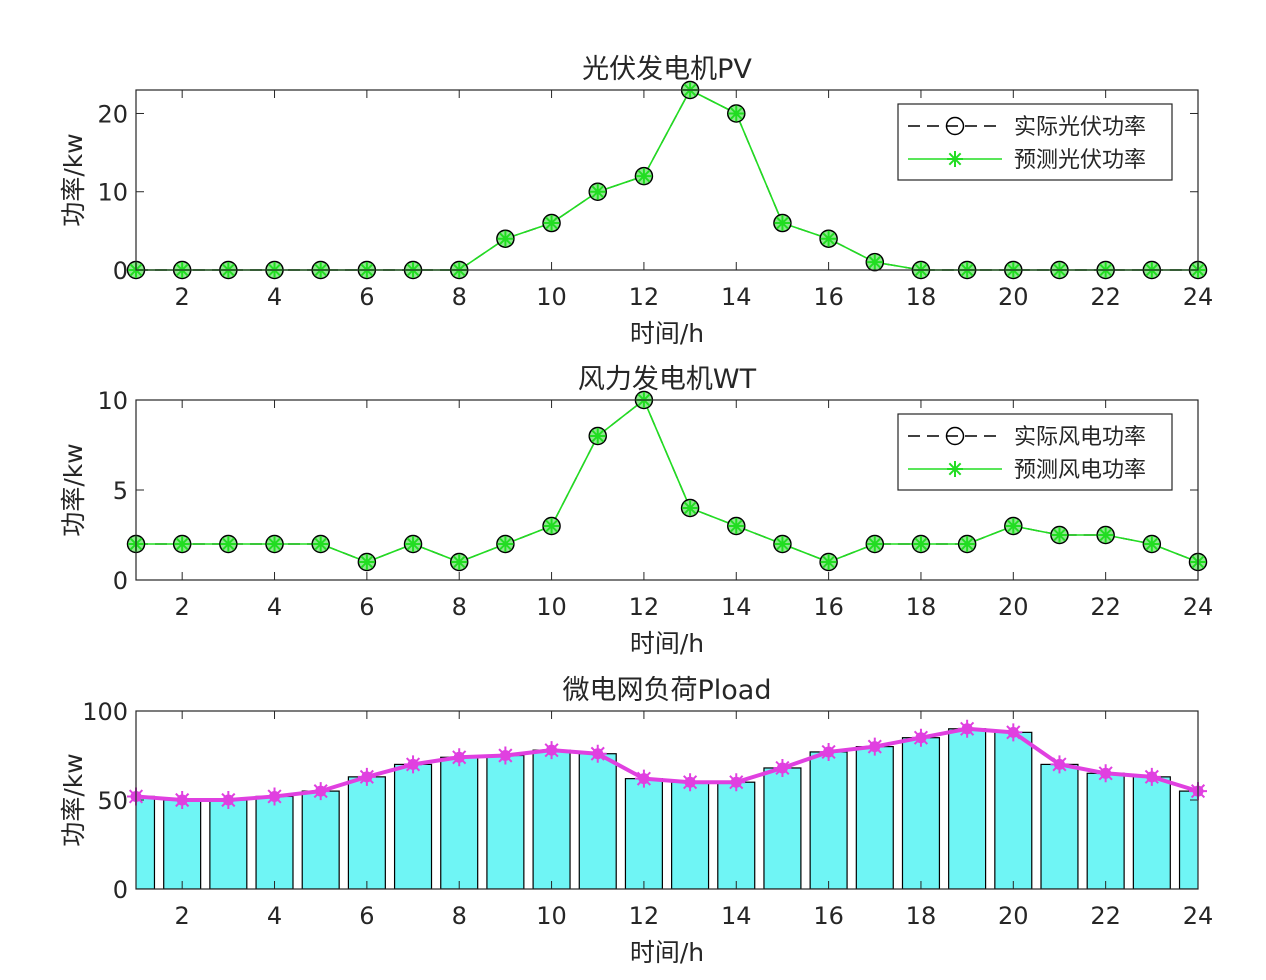 The width and height of the screenshot is (1266, 980). What do you see at coordinates (1105, 297) in the screenshot?
I see `x-tick-label: 22` at bounding box center [1105, 297].